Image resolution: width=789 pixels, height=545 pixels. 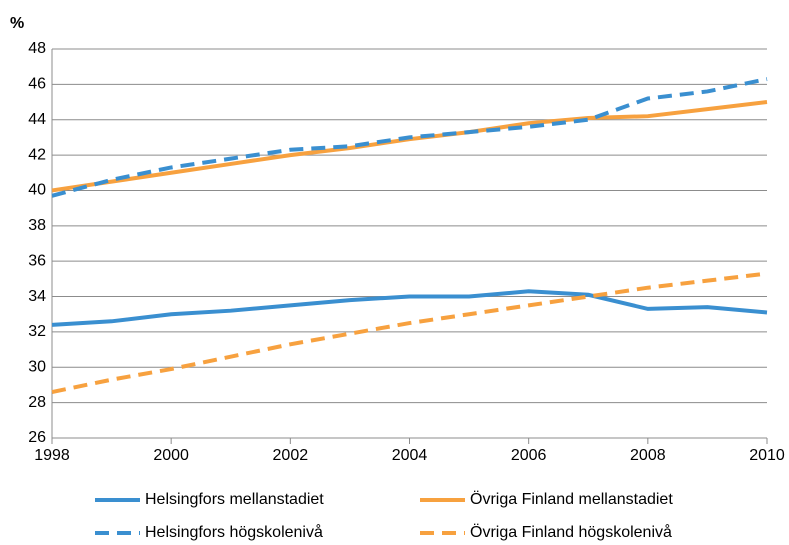 What do you see at coordinates (37, 48) in the screenshot?
I see `y-tick-label: 48` at bounding box center [37, 48].